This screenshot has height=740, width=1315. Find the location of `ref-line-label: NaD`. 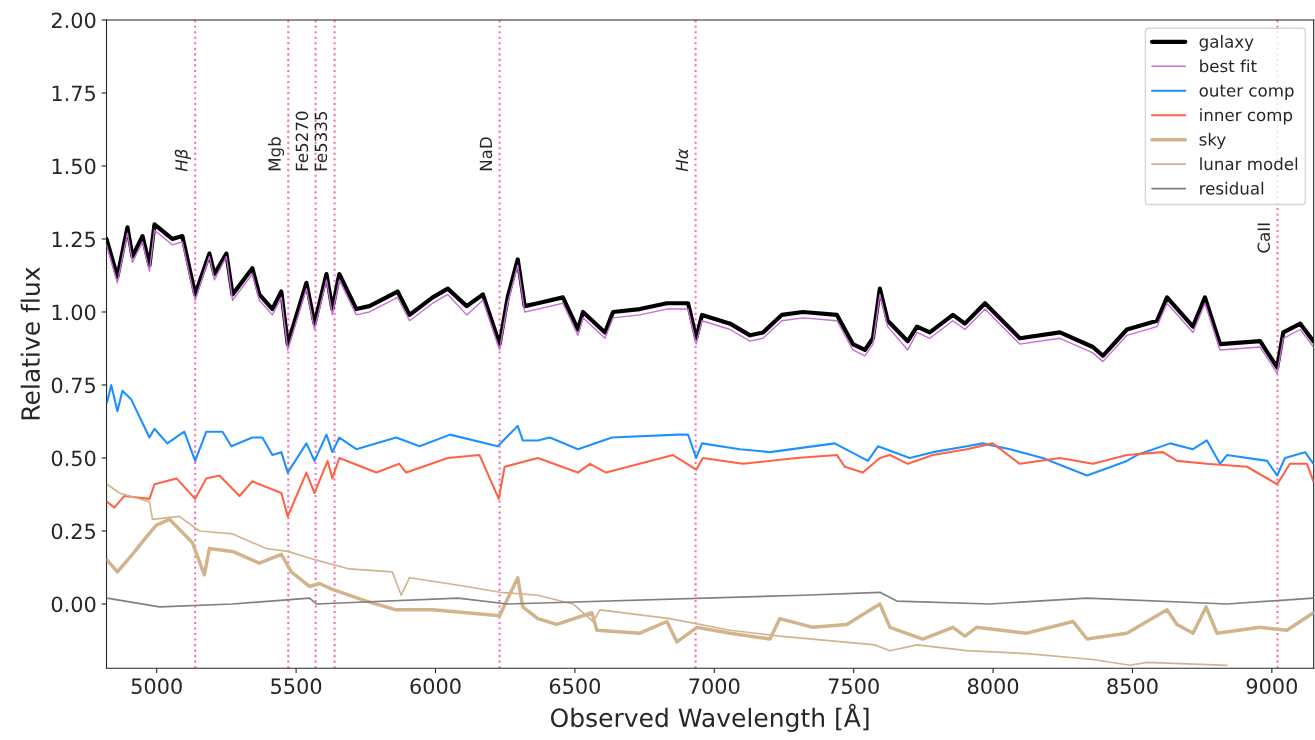

ref-line-label: NaD is located at coordinates (486, 154).